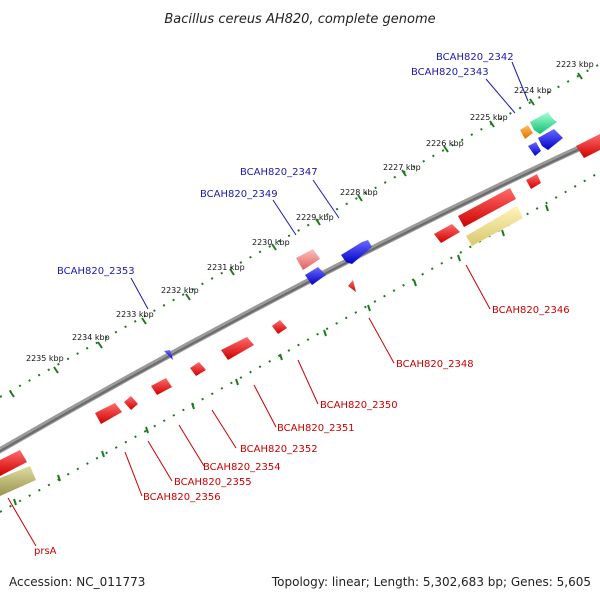 This screenshot has height=600, width=600. I want to click on gene-label-2351: BCAH820_2351, so click(316, 428).